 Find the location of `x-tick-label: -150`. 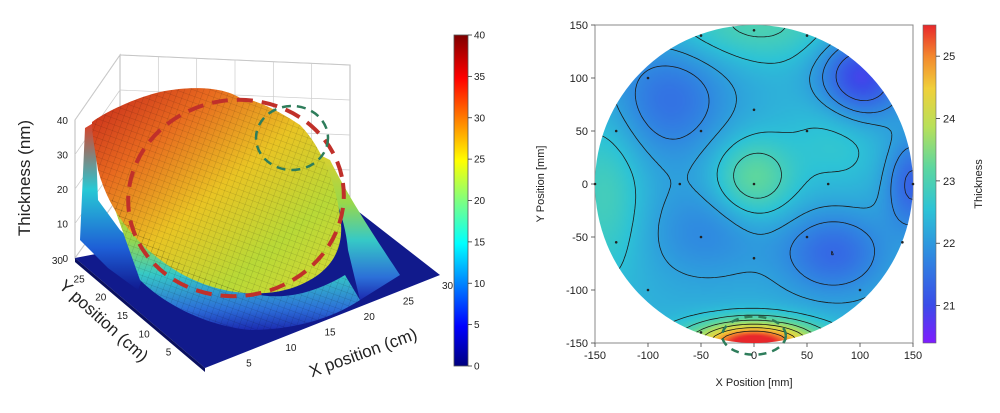

x-tick-label: -150 is located at coordinates (595, 356).